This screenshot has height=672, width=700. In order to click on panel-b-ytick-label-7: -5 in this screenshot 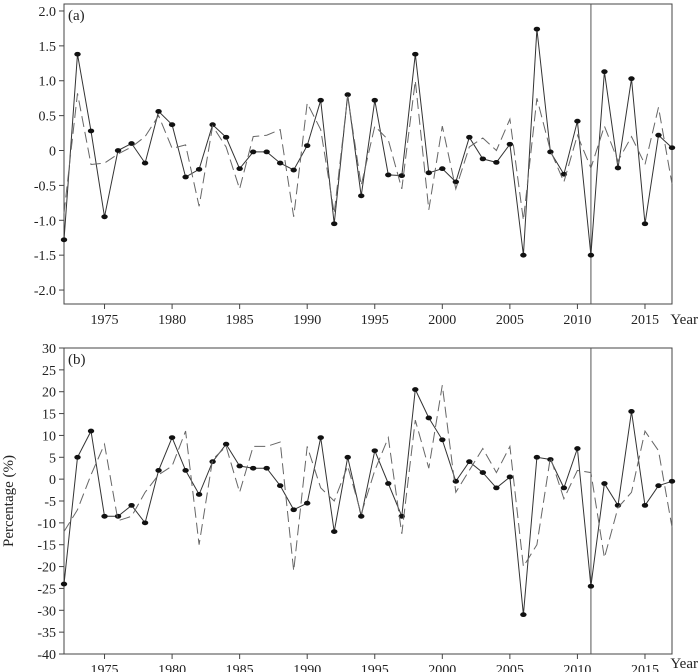, I will do `click(50, 502)`.